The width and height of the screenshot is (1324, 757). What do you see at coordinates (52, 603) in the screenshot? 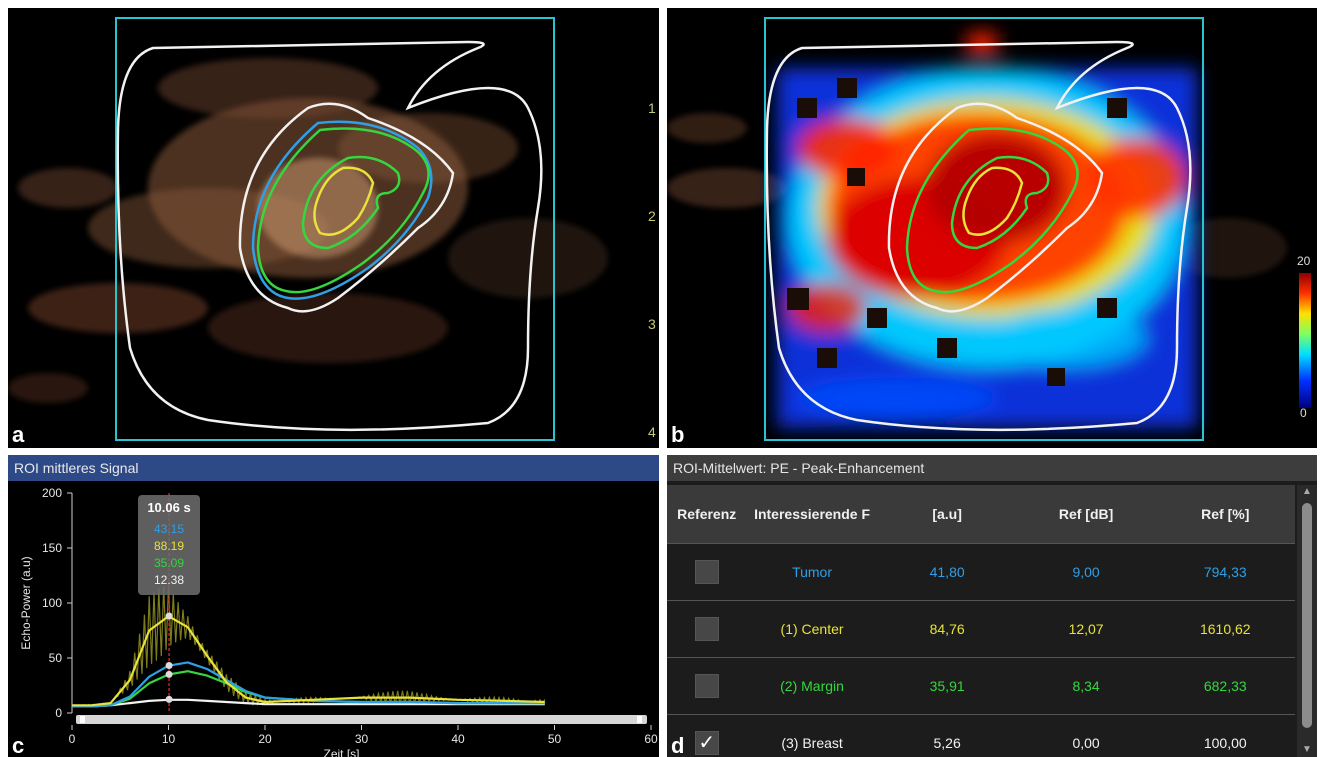
I see `y-tick-label: 100` at bounding box center [52, 603].